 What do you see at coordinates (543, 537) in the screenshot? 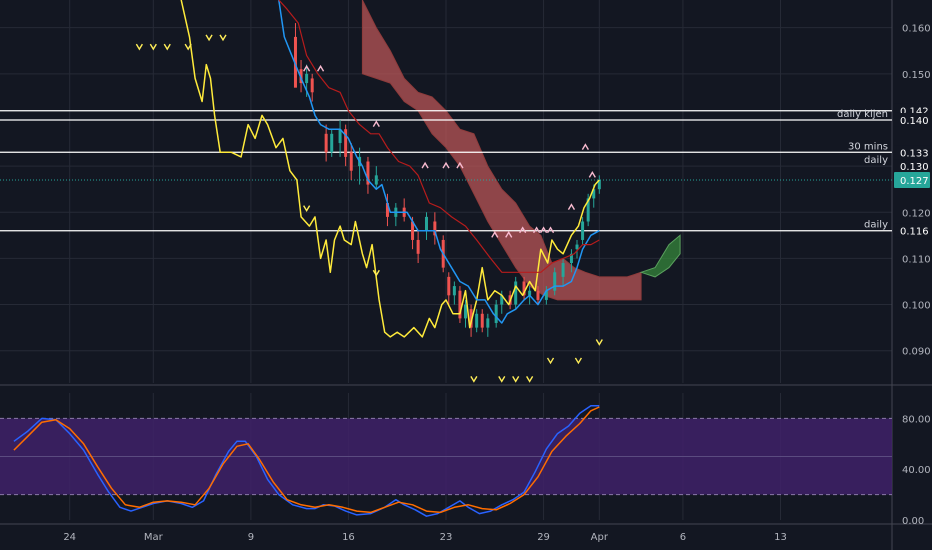
I see `time-tick-label: 29` at bounding box center [543, 537].